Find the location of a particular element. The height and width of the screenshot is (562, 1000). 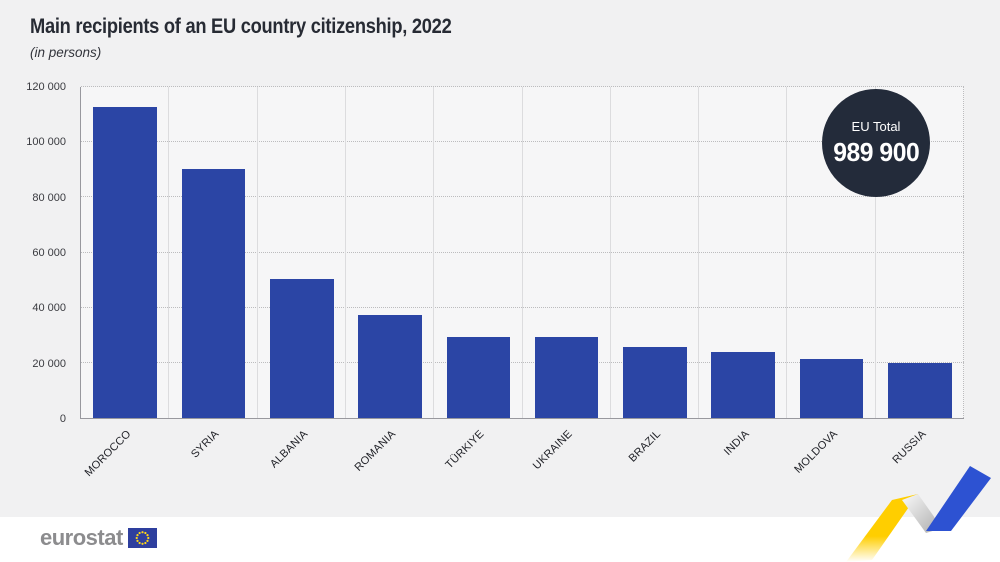

eu-flag-stars is located at coordinates (142, 538).